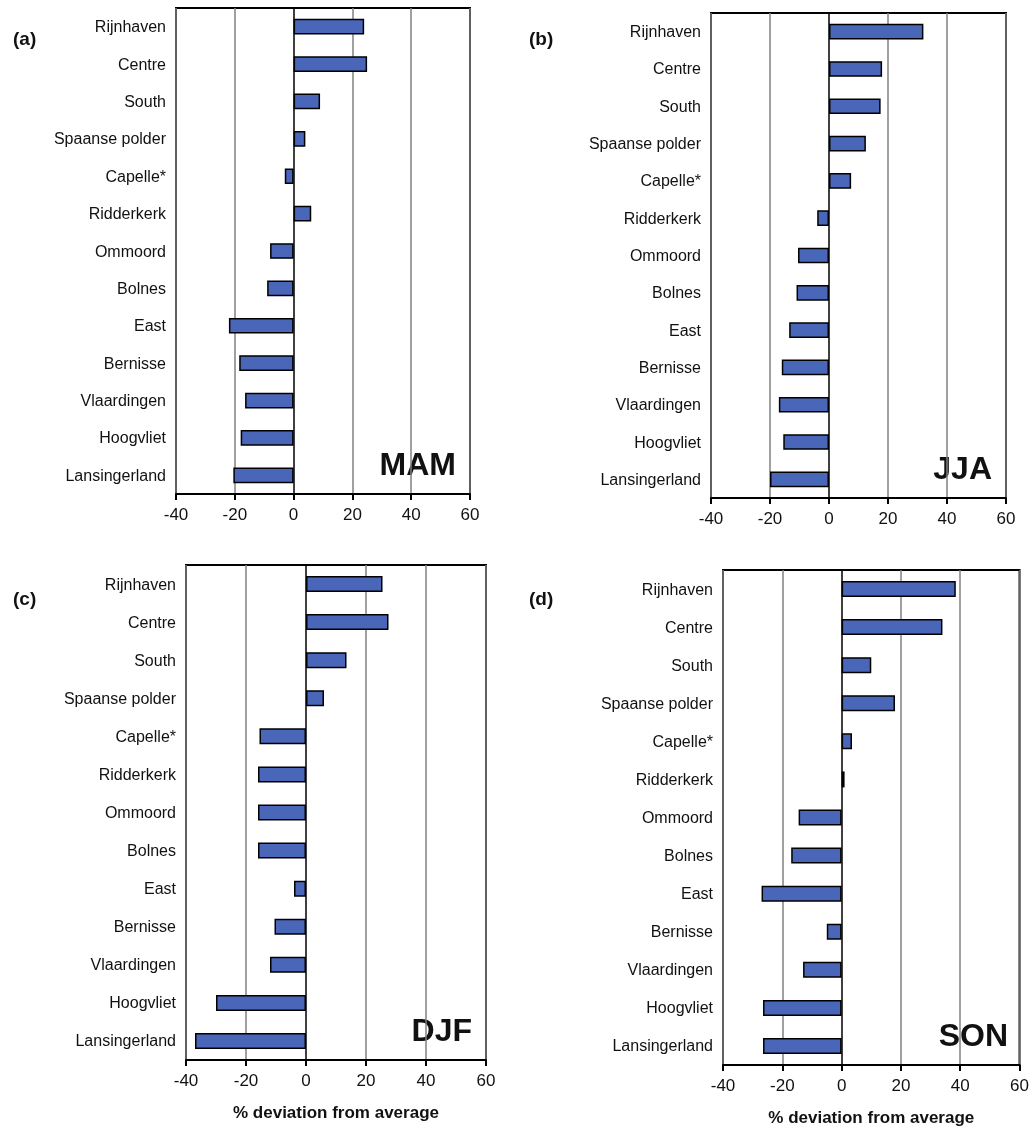 This screenshot has width=1032, height=1131. Describe the element at coordinates (441, 1030) in the screenshot. I see `annotation: DJF` at that location.